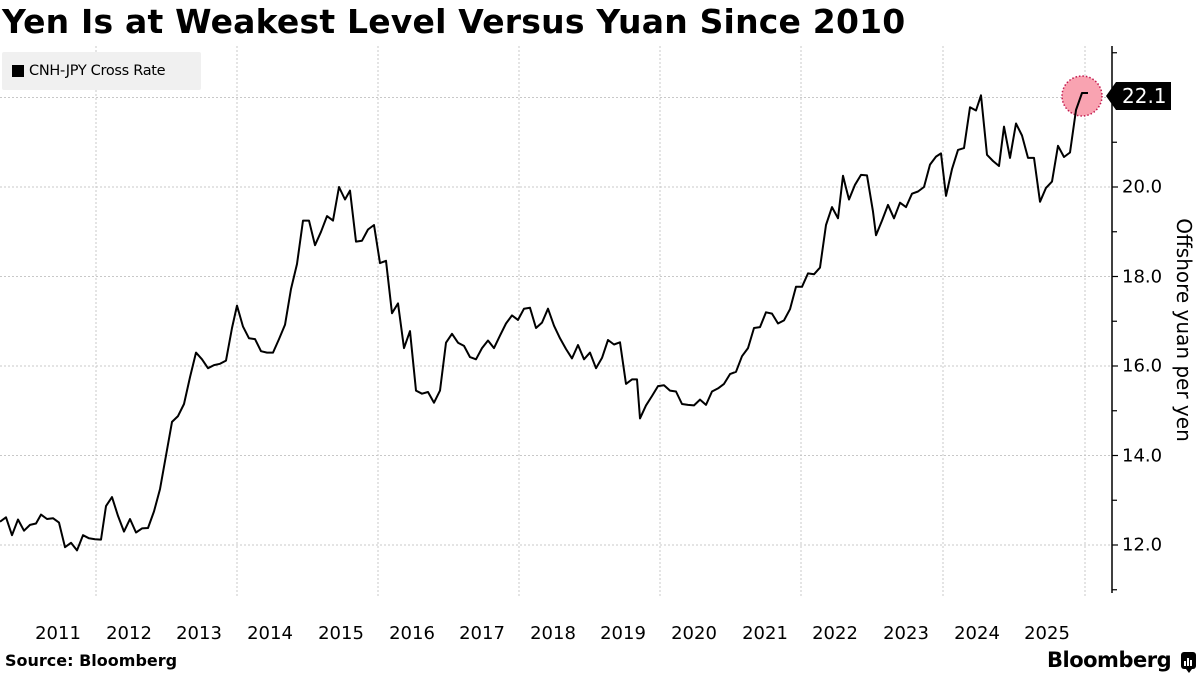 The image size is (1200, 675). What do you see at coordinates (694, 633) in the screenshot?
I see `x-tick-label: 2020` at bounding box center [694, 633].